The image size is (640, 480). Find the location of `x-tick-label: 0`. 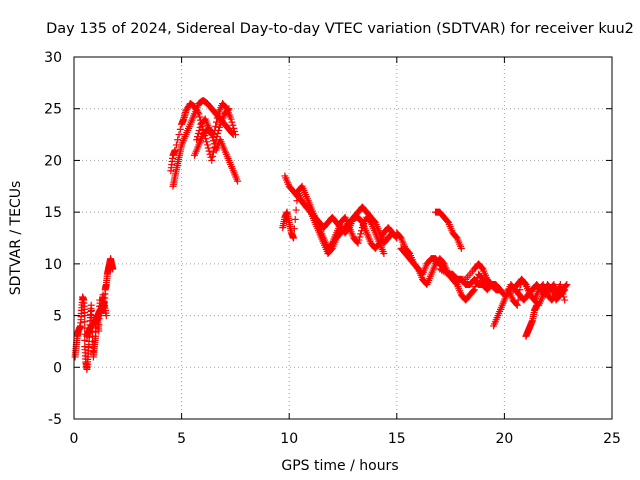

x-tick-label: 0 is located at coordinates (74, 439).